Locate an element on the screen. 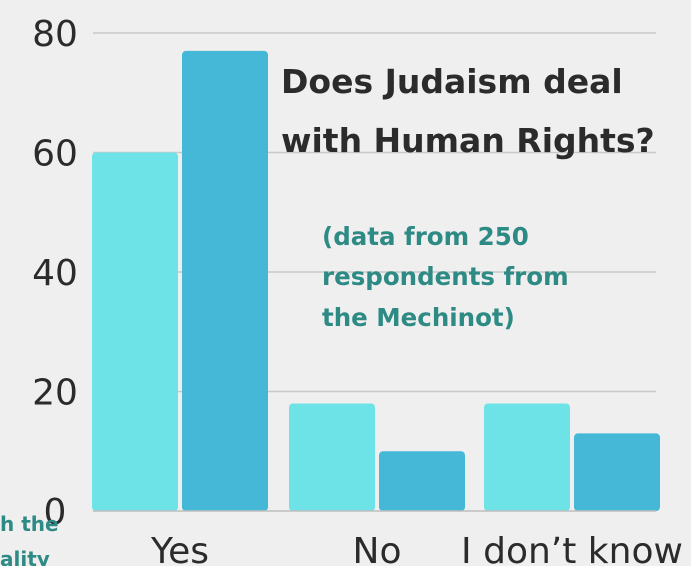  chart-title-line-1: Does Judaism deal is located at coordinates (452, 81).